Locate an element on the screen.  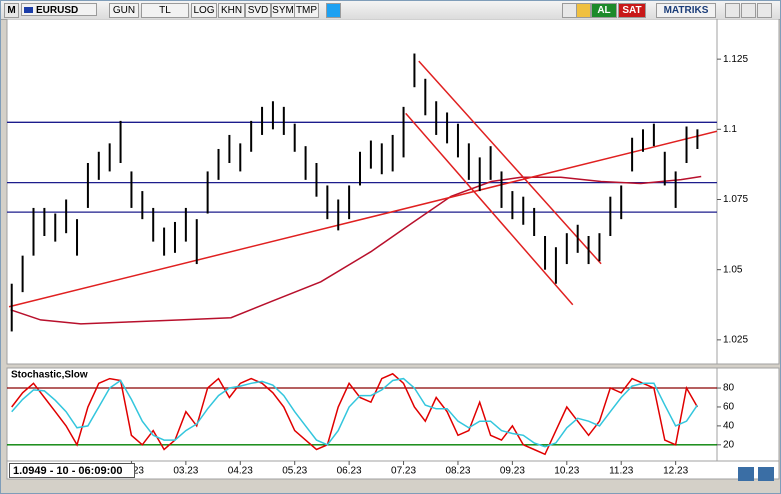
time-axis is located at coordinates (393, 470).